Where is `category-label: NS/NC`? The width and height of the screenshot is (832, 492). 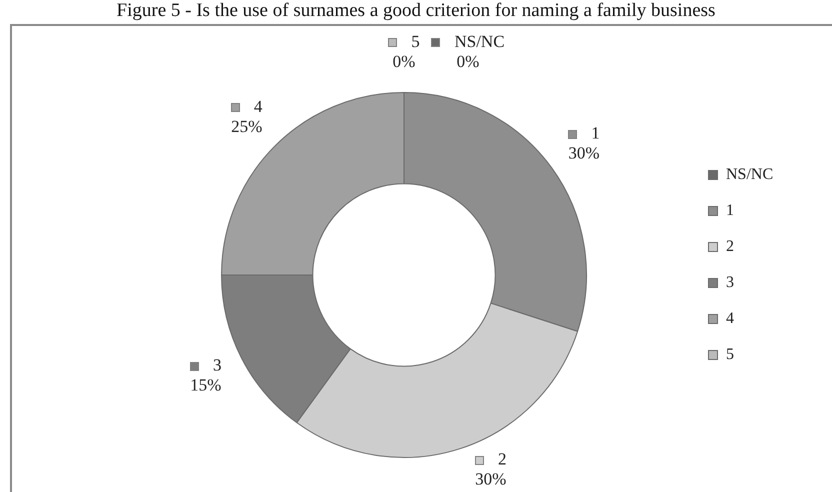 category-label: NS/NC is located at coordinates (750, 174).